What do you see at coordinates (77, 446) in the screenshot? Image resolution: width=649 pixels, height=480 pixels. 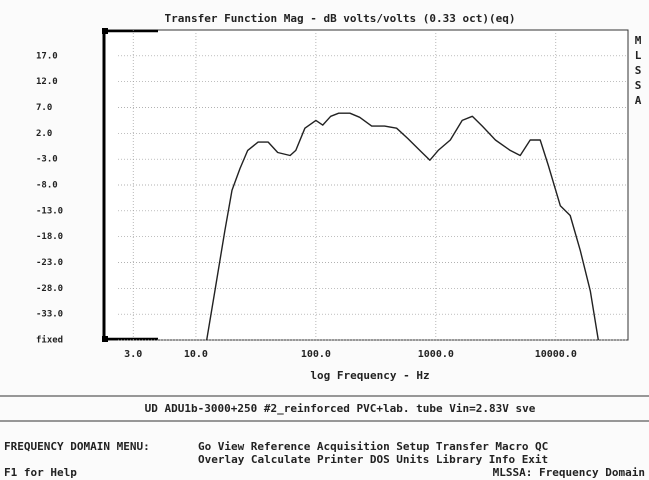 I see `menu-label: FREQUENCY DOMAIN MENU:` at bounding box center [77, 446].